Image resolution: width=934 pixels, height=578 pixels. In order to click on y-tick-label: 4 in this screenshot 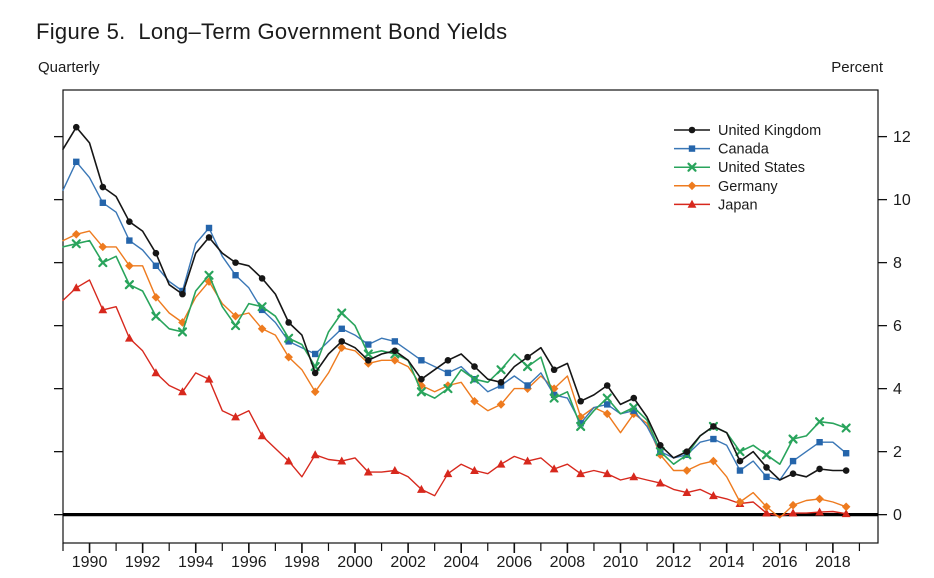, I will do `click(897, 389)`.